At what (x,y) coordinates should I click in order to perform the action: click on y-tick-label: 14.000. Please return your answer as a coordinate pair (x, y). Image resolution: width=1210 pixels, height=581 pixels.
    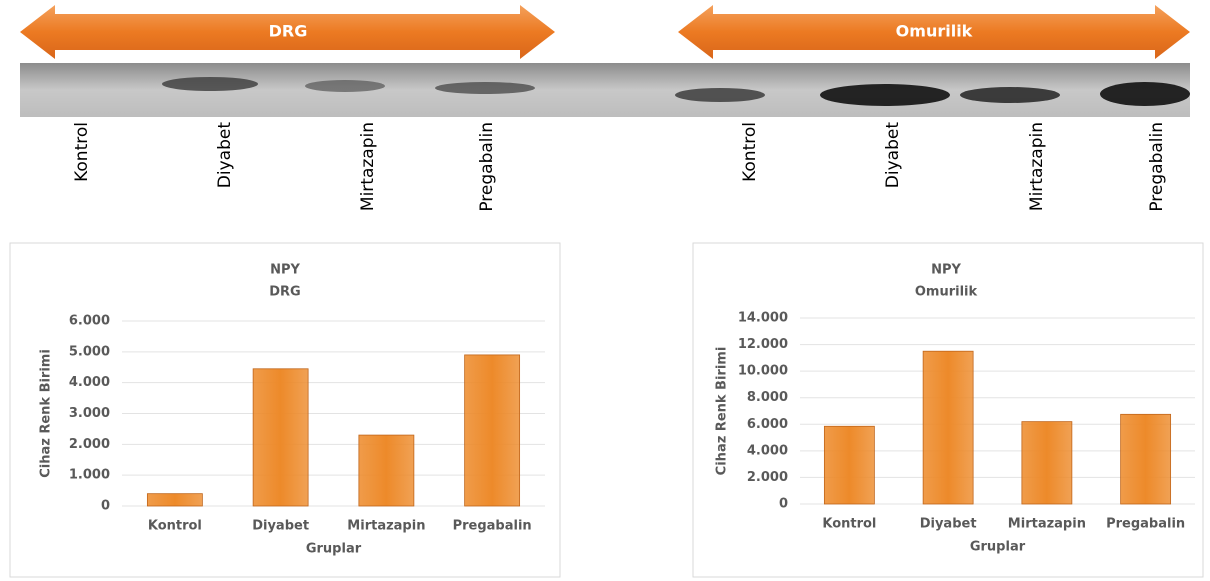
    Looking at the image, I should click on (763, 318).